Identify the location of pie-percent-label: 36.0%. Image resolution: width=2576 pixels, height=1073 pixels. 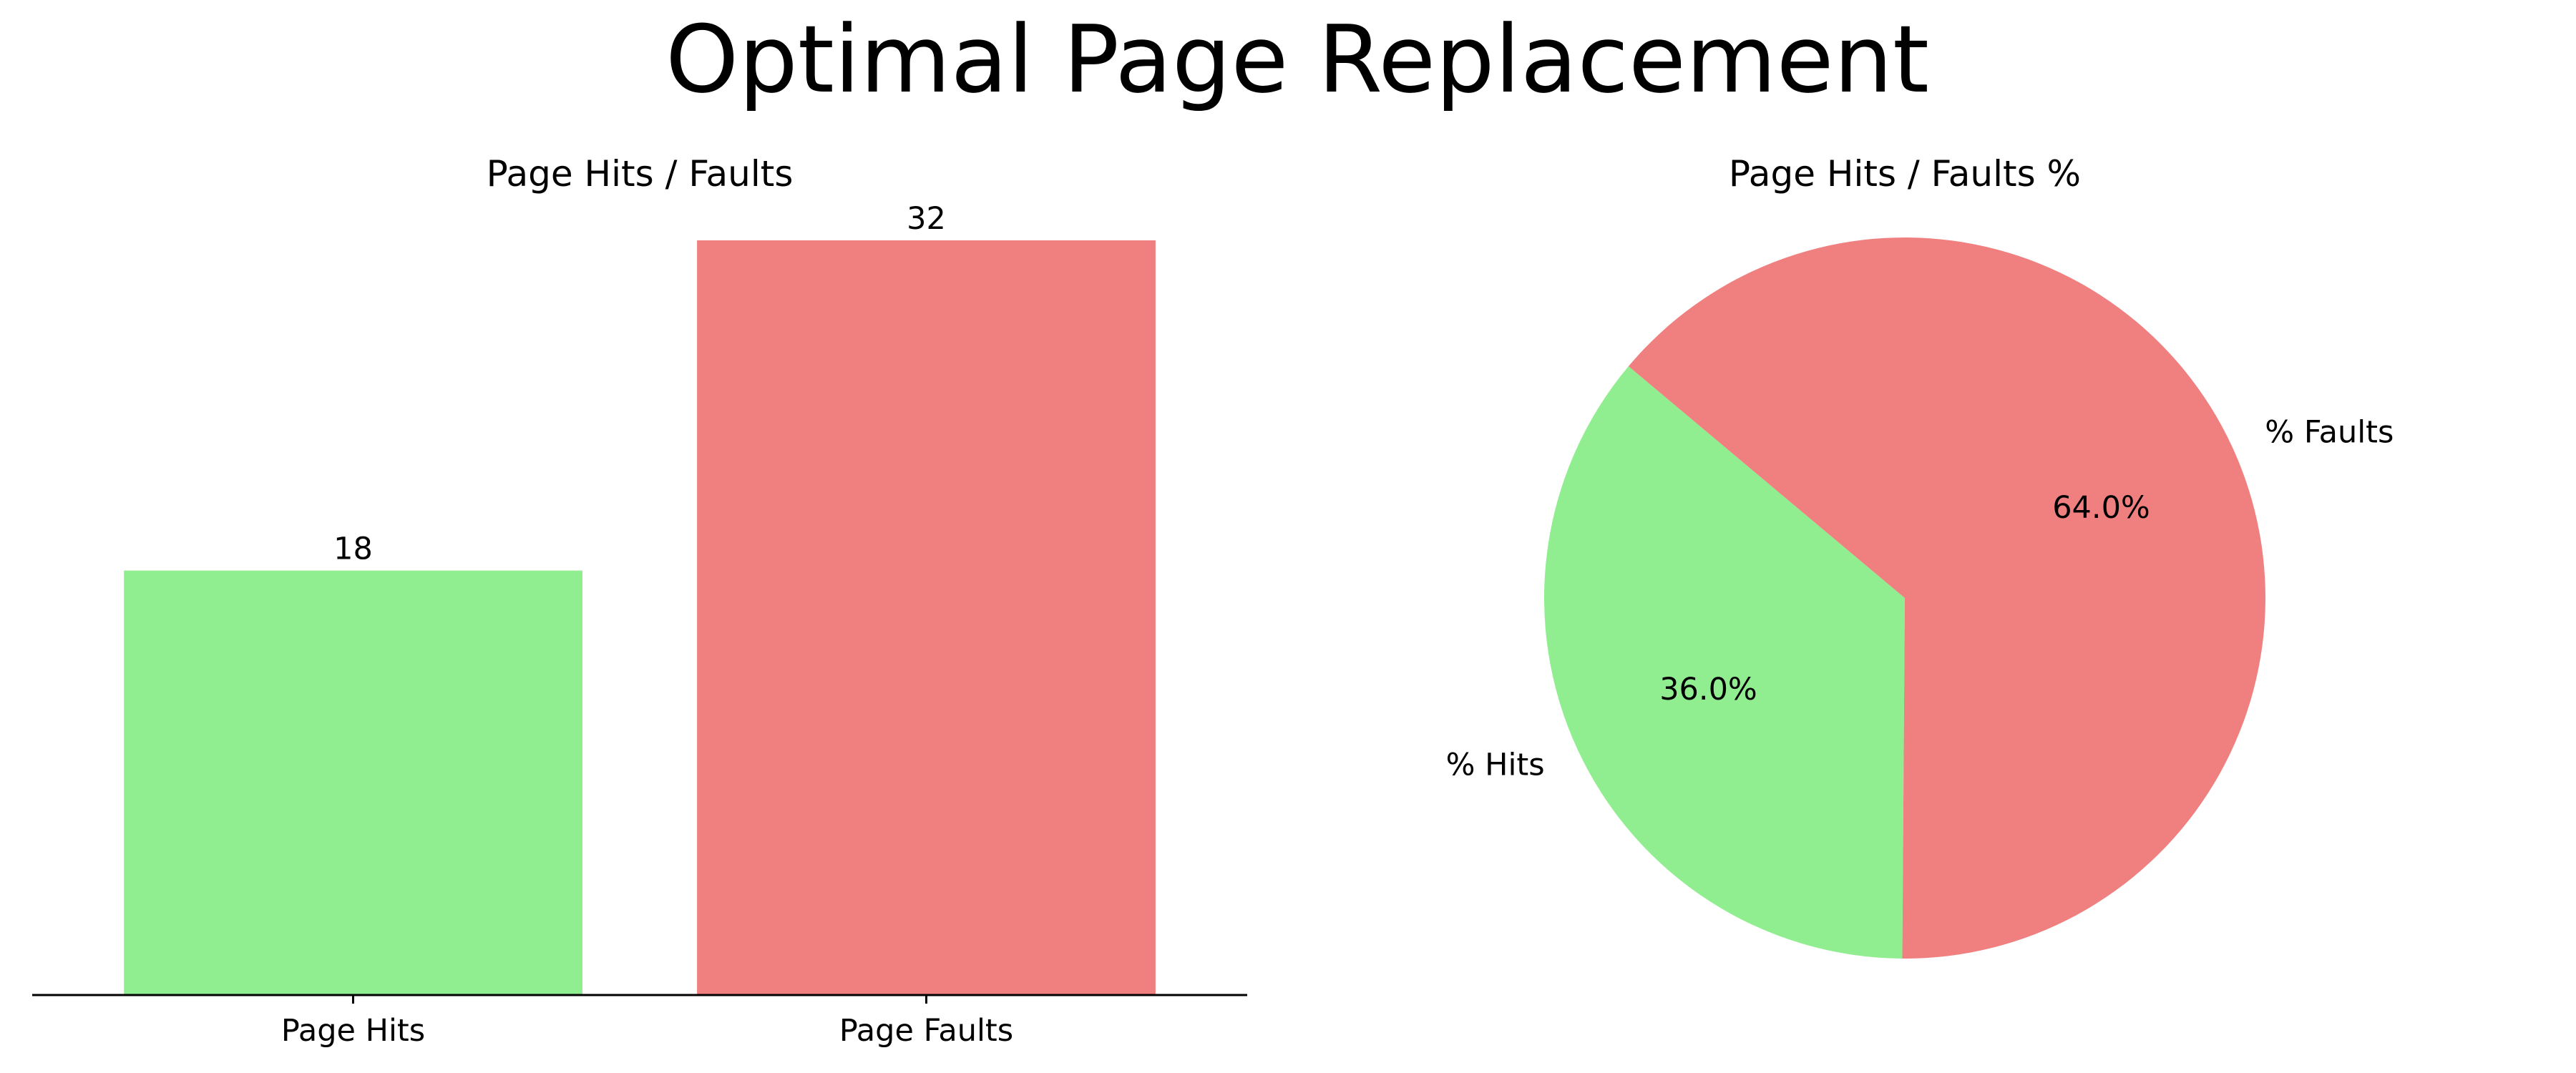
(1708, 689).